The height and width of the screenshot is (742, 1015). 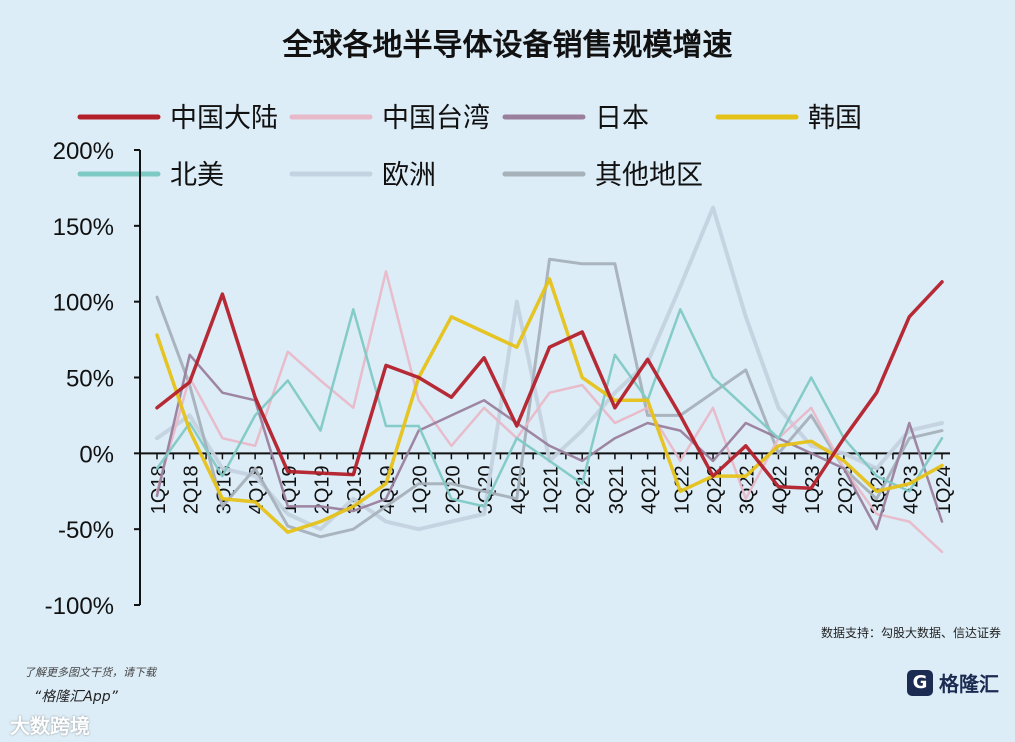 I want to click on legend-label: 北美, so click(x=197, y=175).